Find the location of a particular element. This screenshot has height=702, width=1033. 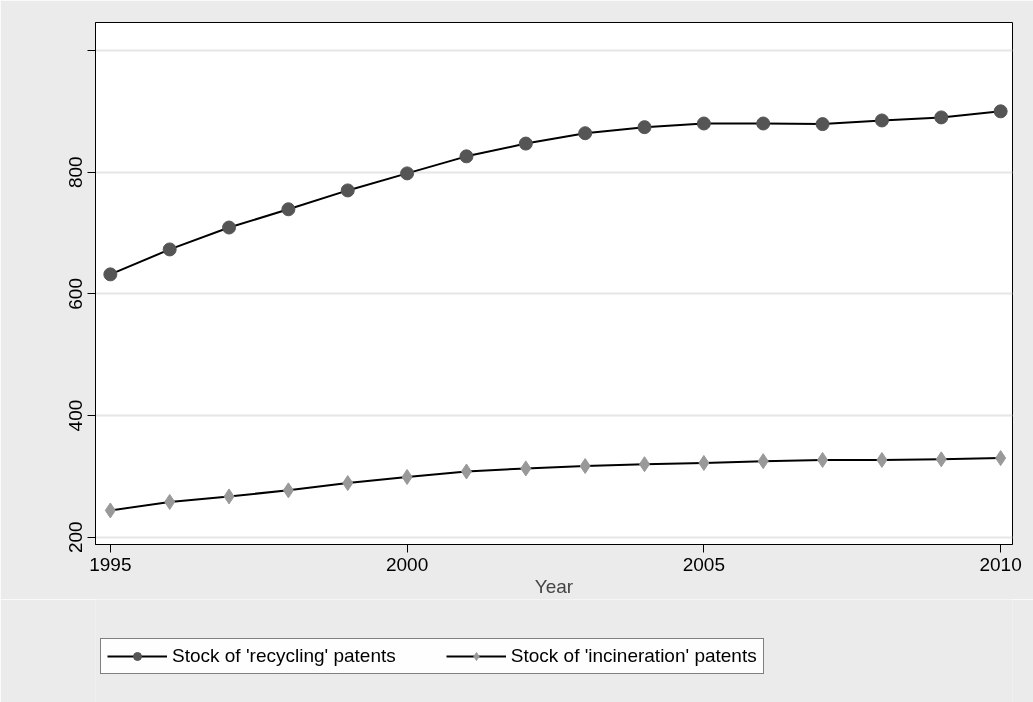

x-tick-label: 2010 is located at coordinates (1000, 564).